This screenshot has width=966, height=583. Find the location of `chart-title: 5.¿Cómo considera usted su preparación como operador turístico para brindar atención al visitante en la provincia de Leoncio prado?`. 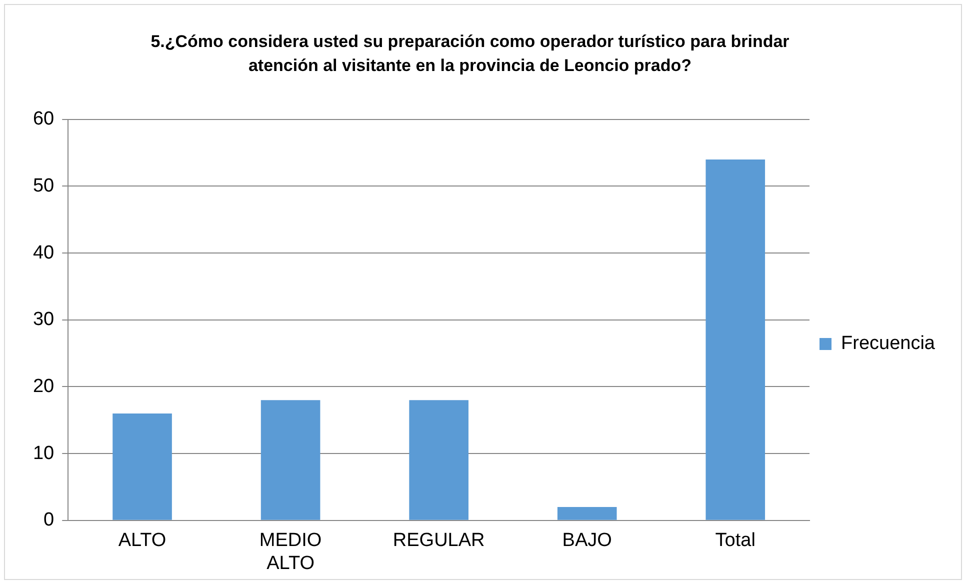

chart-title: 5.¿Cómo considera usted su preparación como operador turístico para brindar atención al visitante en la provincia de Leoncio prado? is located at coordinates (470, 54).